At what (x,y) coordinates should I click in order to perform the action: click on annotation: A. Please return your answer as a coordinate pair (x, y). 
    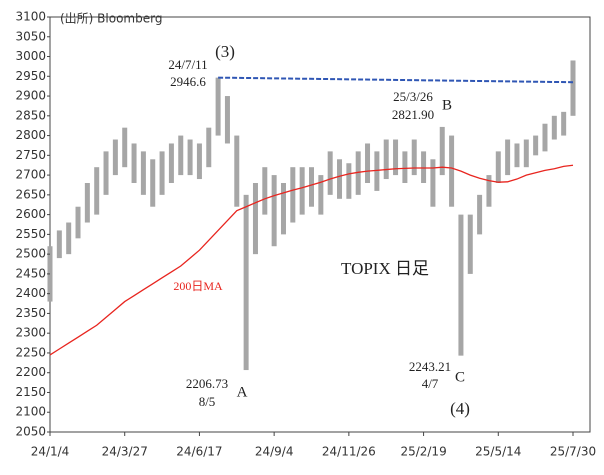
    Looking at the image, I should click on (242, 392).